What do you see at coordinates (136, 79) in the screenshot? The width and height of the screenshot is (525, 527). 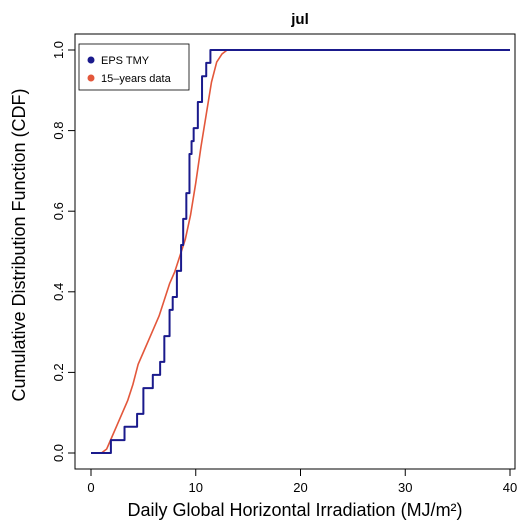 I see `legend-label-15-years-data: 15–years data` at bounding box center [136, 79].